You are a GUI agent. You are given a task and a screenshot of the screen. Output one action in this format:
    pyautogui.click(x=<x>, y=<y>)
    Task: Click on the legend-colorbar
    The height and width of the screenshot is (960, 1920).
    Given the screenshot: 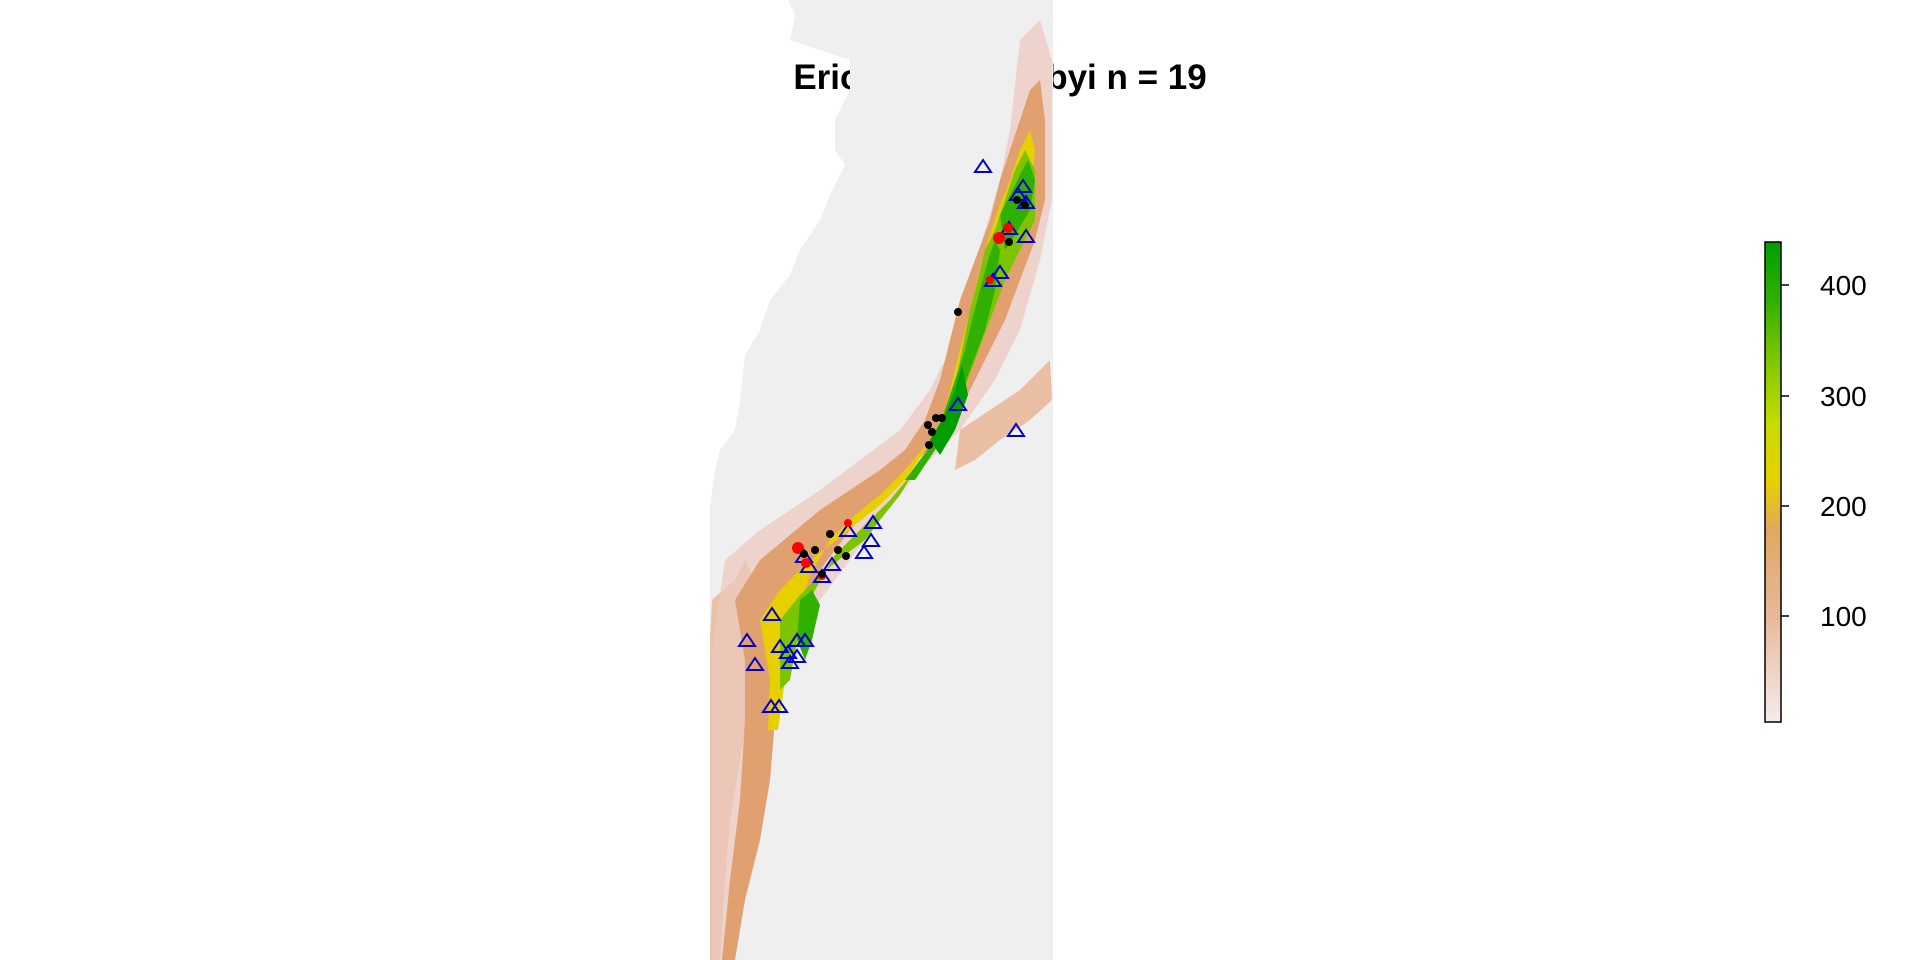 What is the action you would take?
    pyautogui.click(x=1773, y=482)
    